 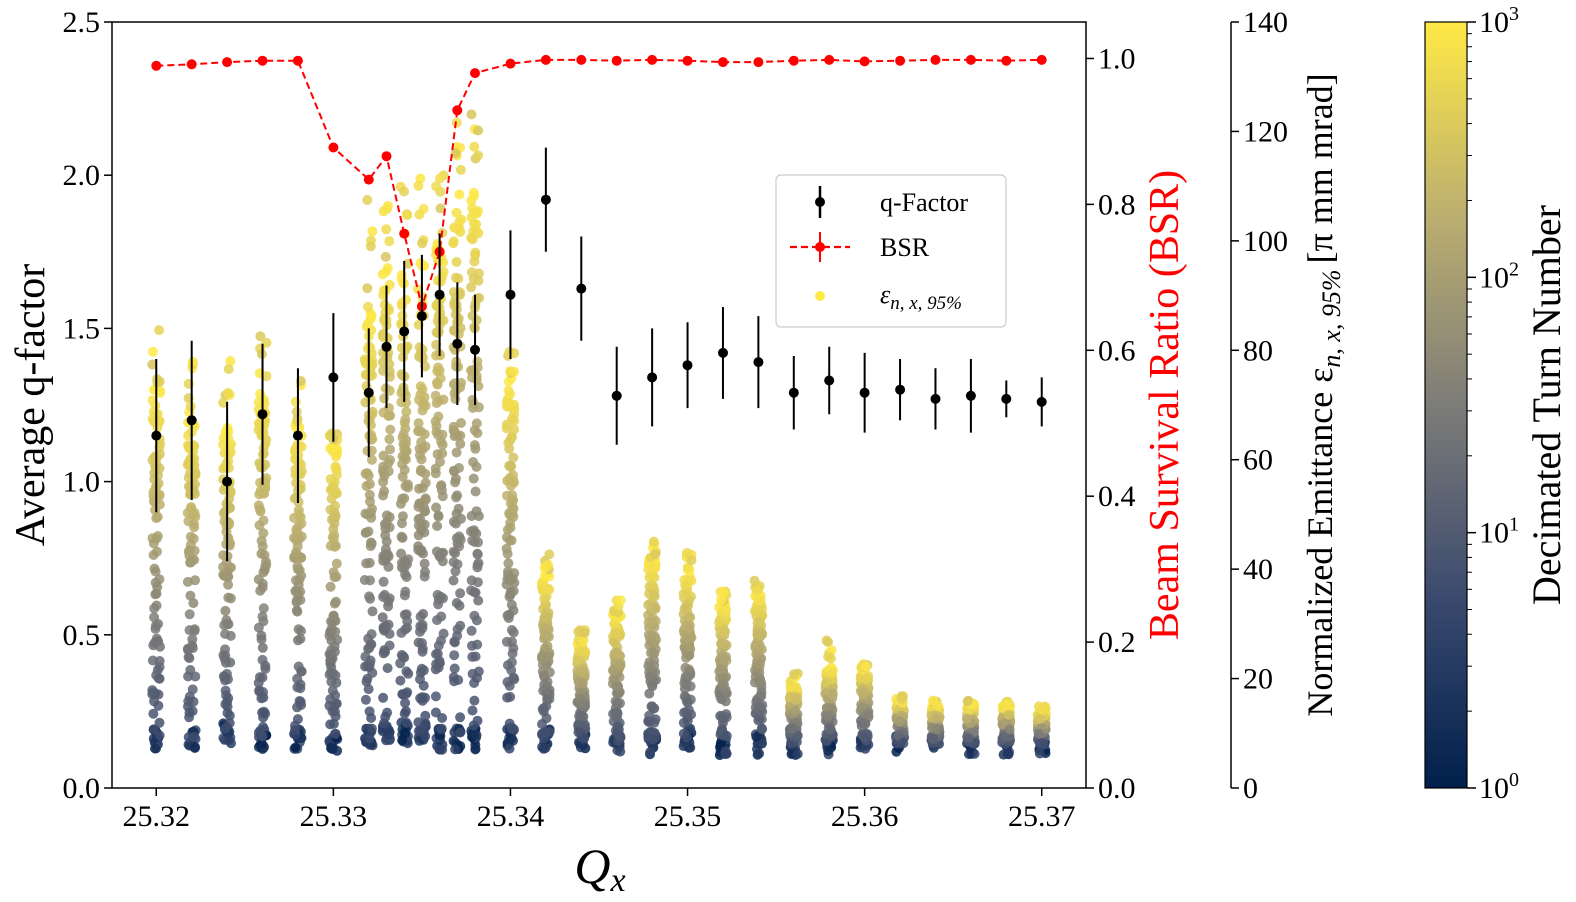 What do you see at coordinates (157, 816) in the screenshot?
I see `x-tick-label: 25.32` at bounding box center [157, 816].